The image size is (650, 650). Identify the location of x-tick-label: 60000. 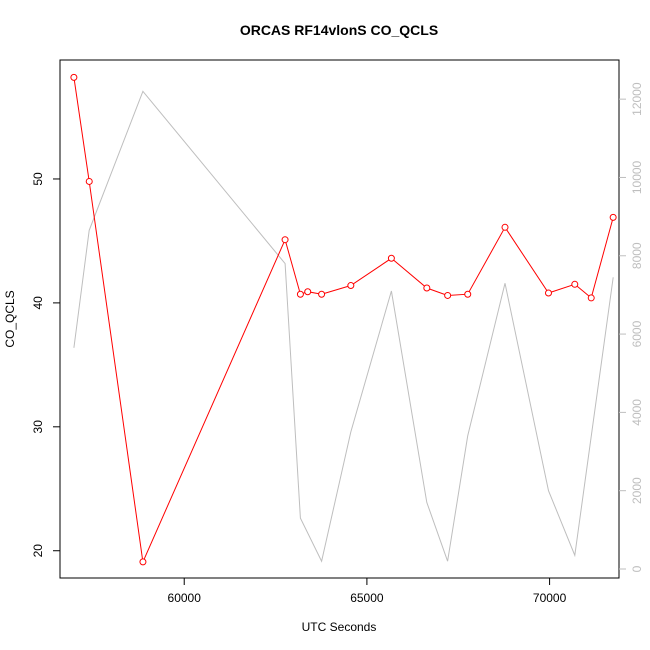
(185, 598).